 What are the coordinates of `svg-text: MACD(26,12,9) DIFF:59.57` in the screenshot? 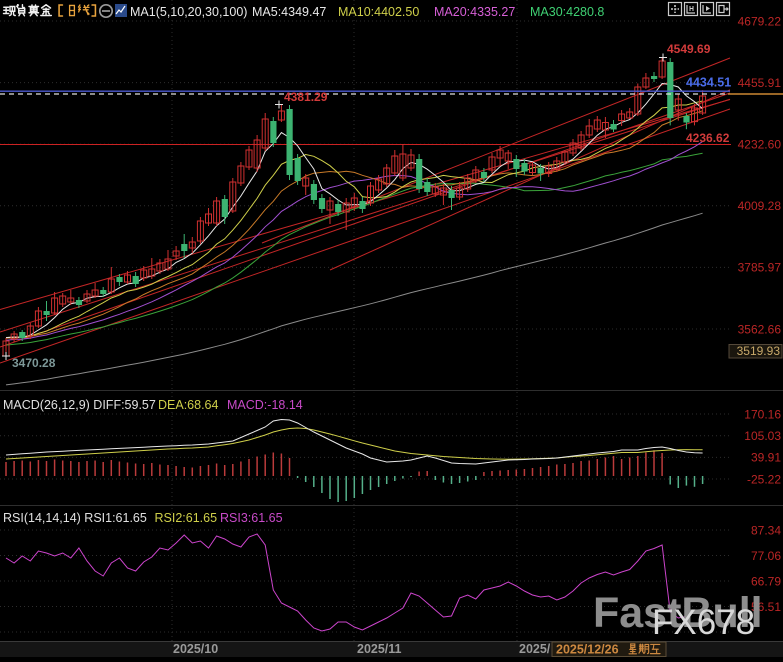 It's located at (79, 405).